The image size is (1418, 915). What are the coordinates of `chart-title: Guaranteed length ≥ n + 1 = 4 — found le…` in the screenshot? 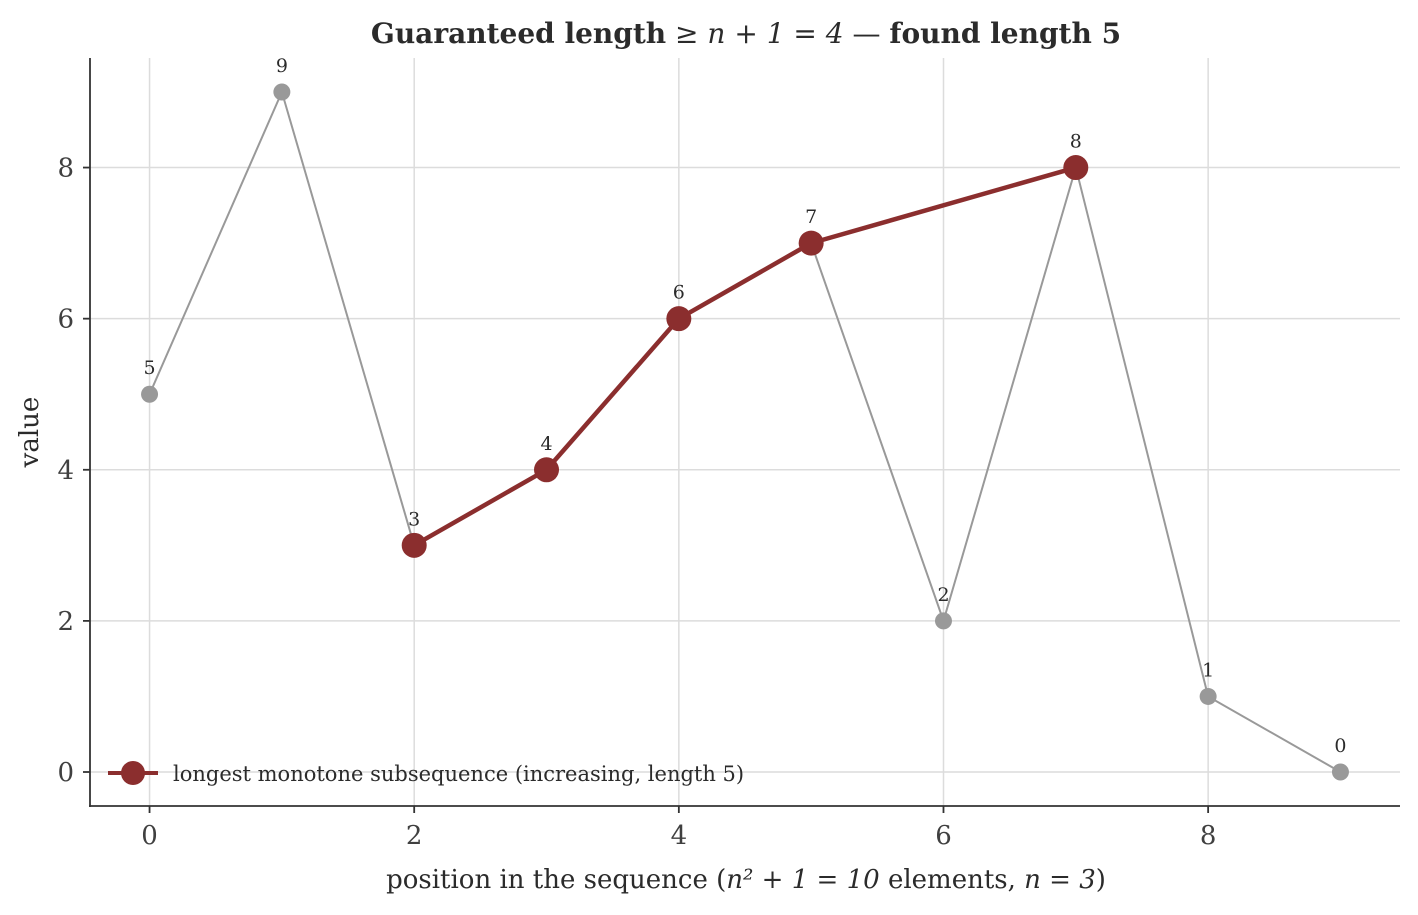 It's located at (746, 33).